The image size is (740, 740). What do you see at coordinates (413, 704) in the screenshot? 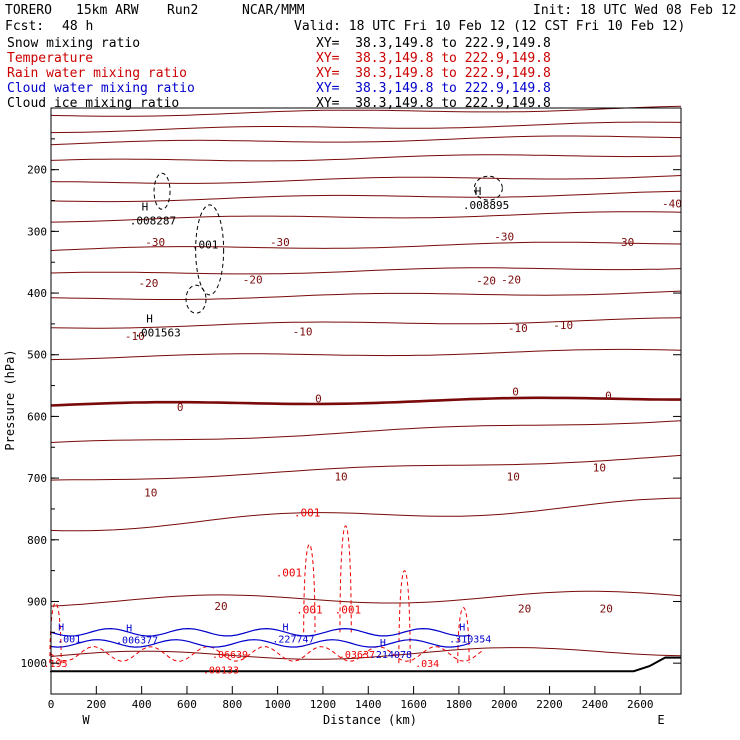
I see `x-tick-label: 1600` at bounding box center [413, 704].